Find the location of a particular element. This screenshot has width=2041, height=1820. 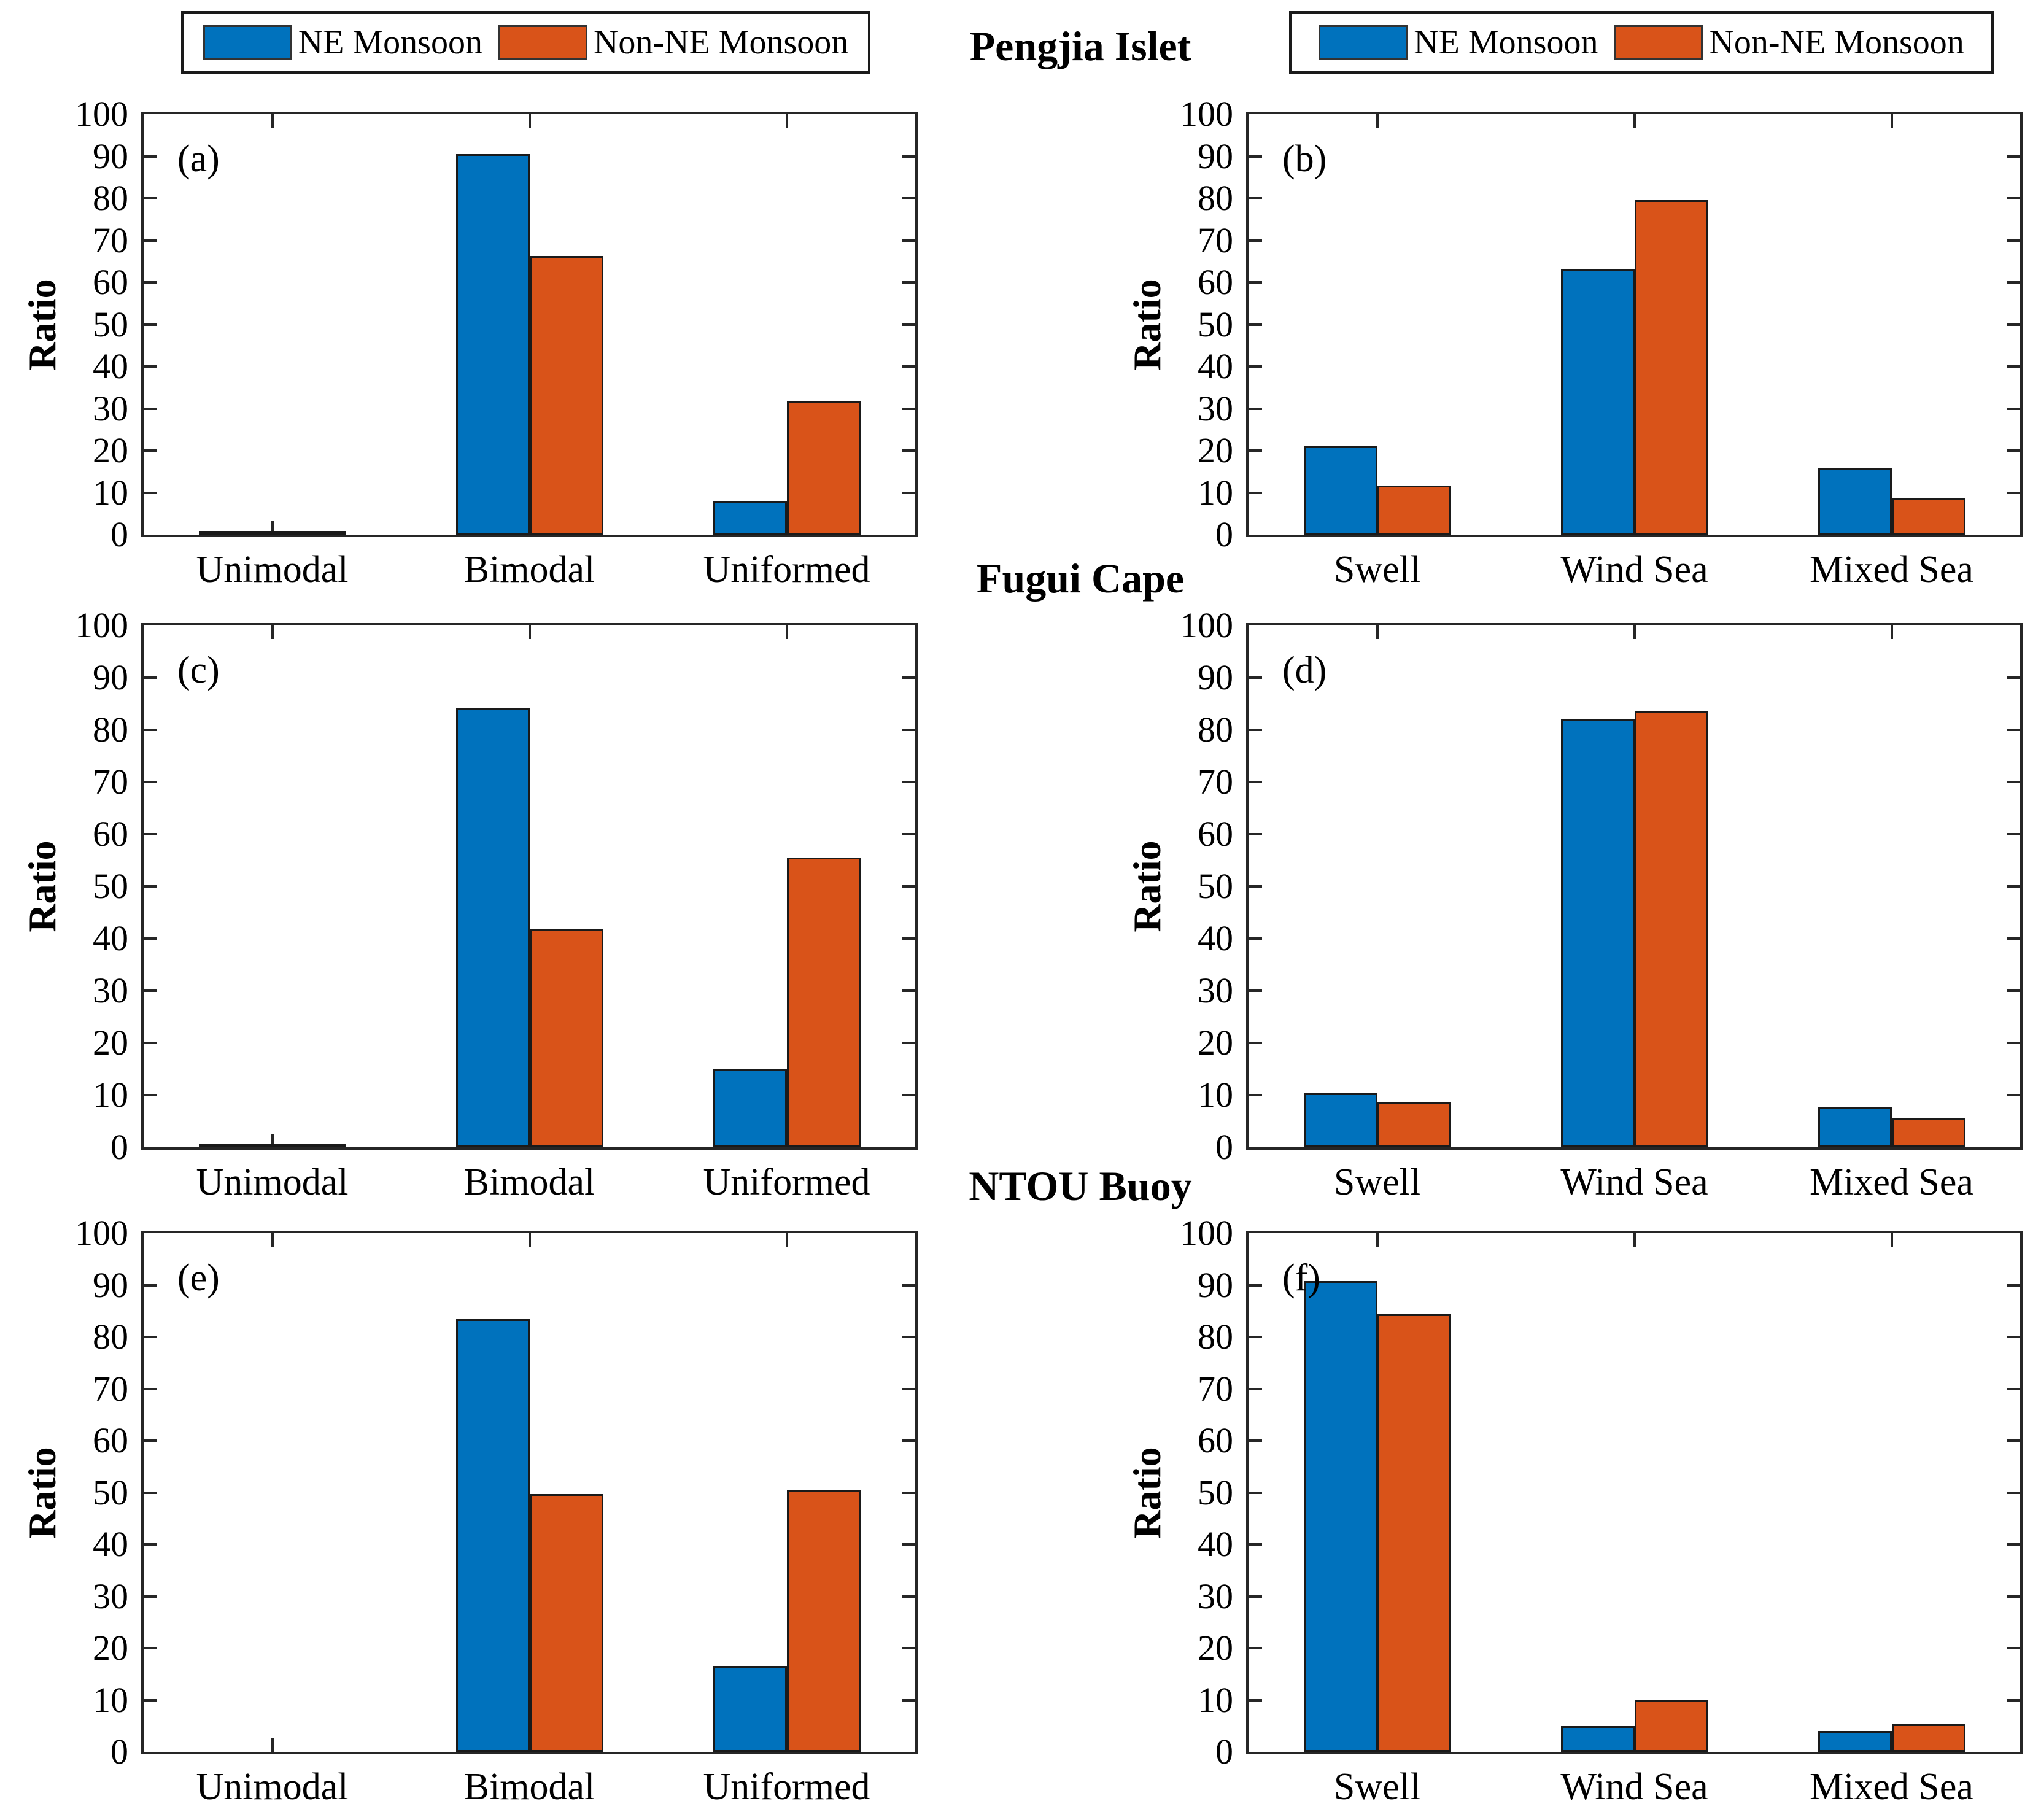

x-category-label: Swell is located at coordinates (1377, 1182).